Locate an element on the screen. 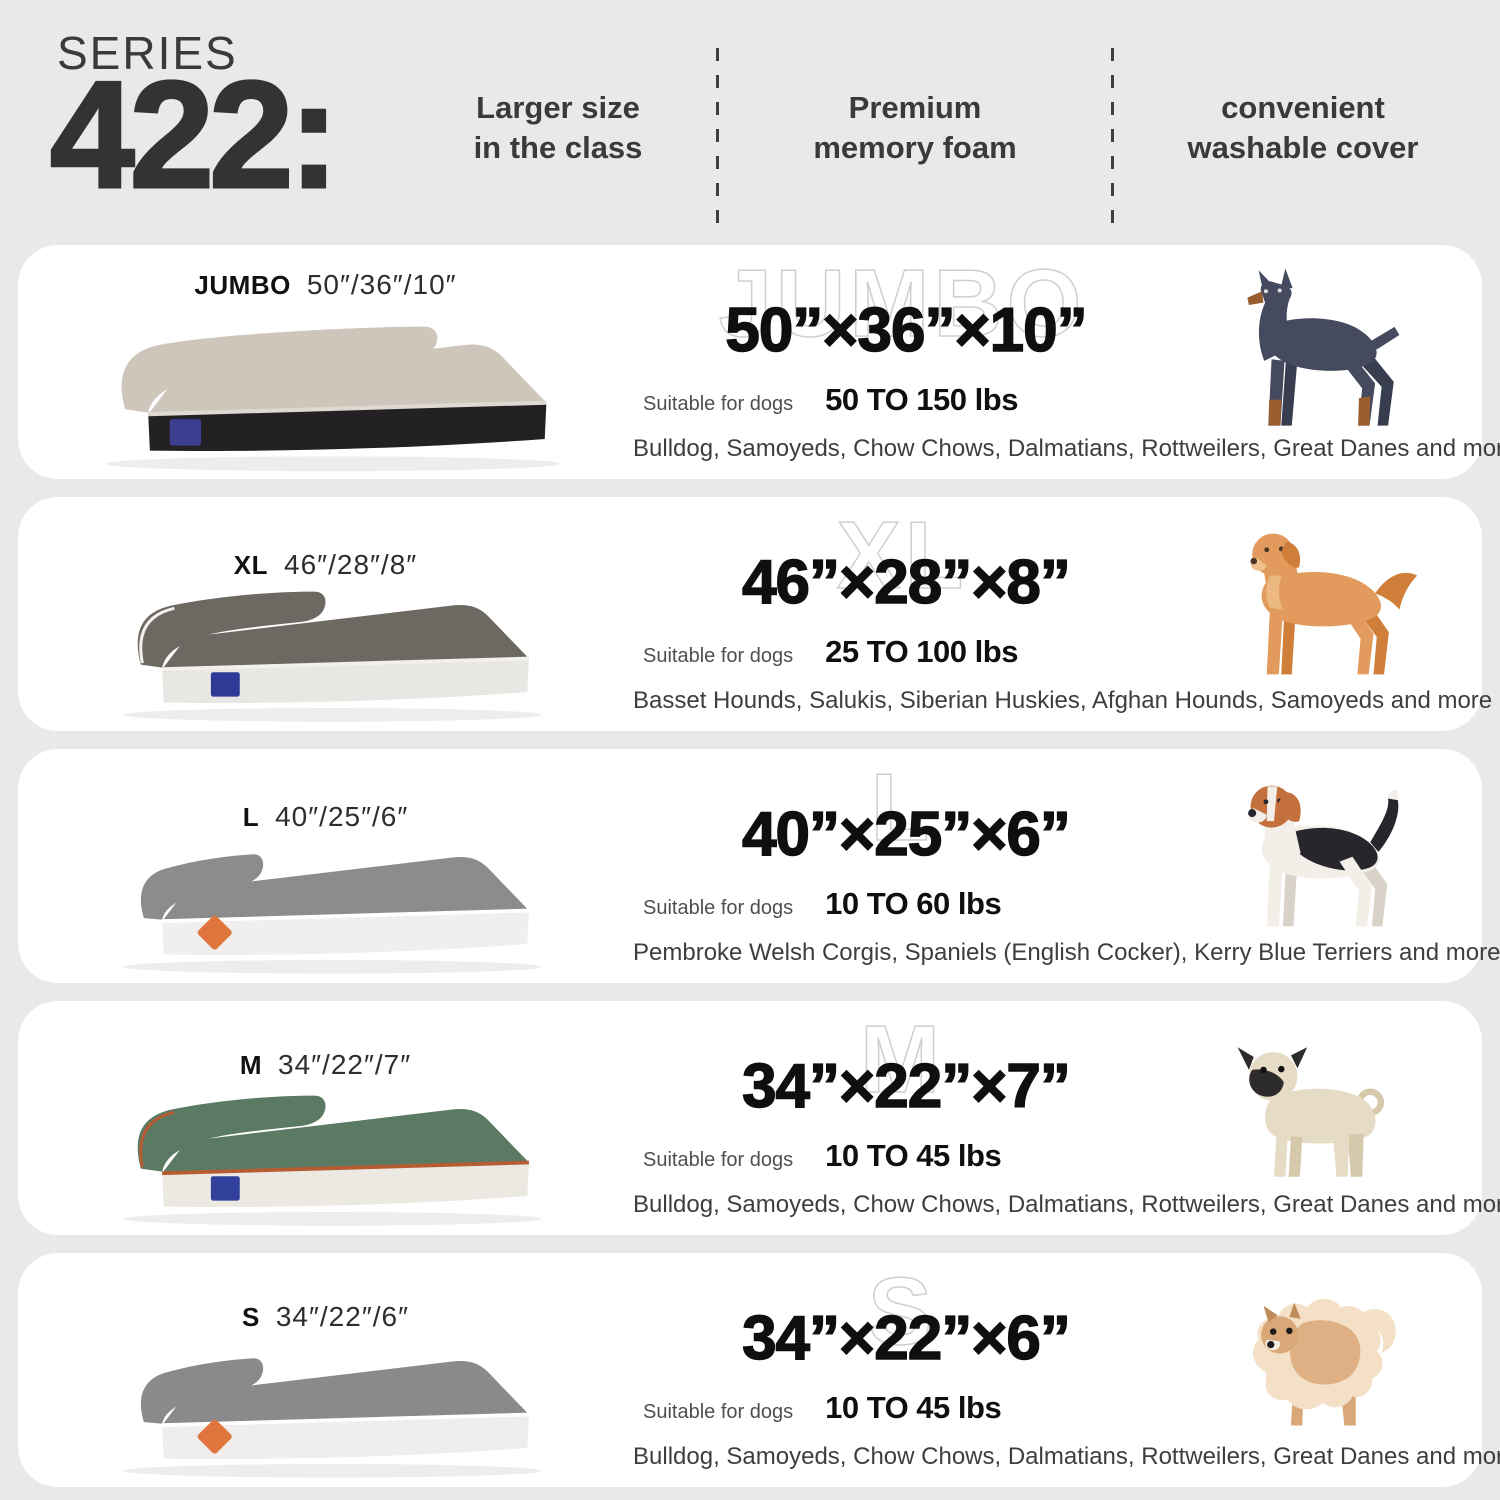  doberman-dog-illustration is located at coordinates (1323, 347).